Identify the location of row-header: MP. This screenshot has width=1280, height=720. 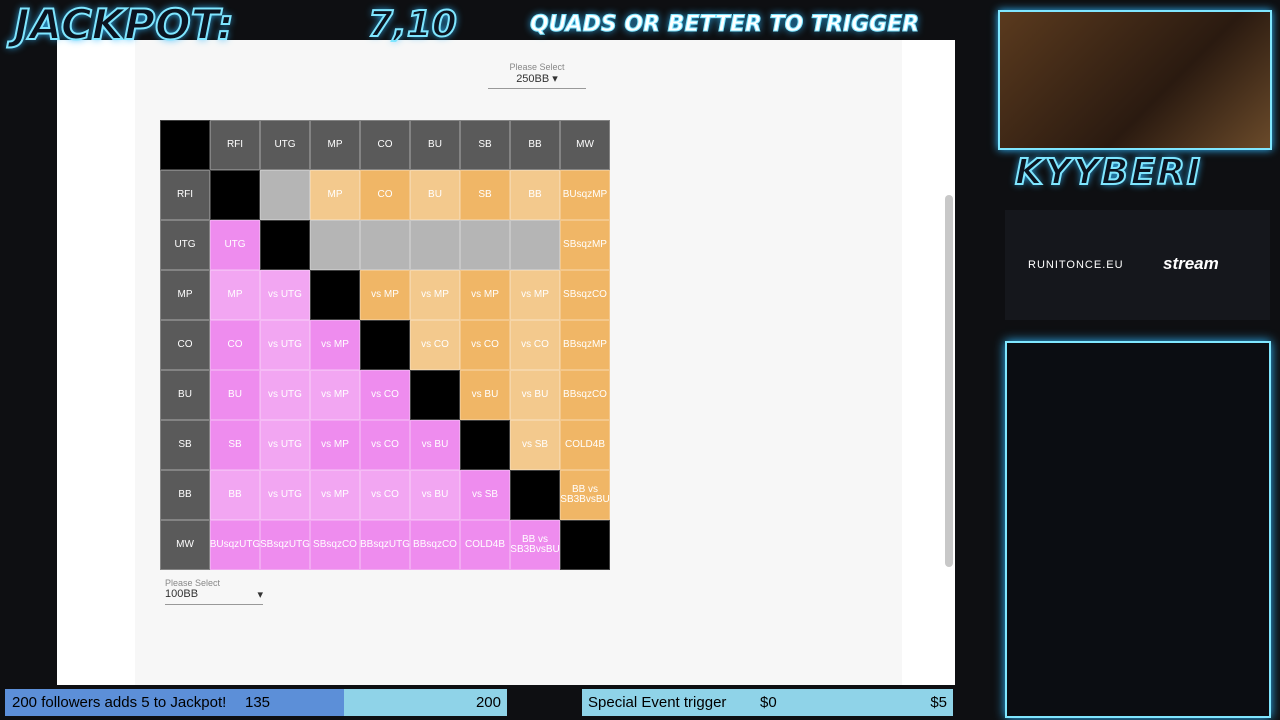
(185, 295).